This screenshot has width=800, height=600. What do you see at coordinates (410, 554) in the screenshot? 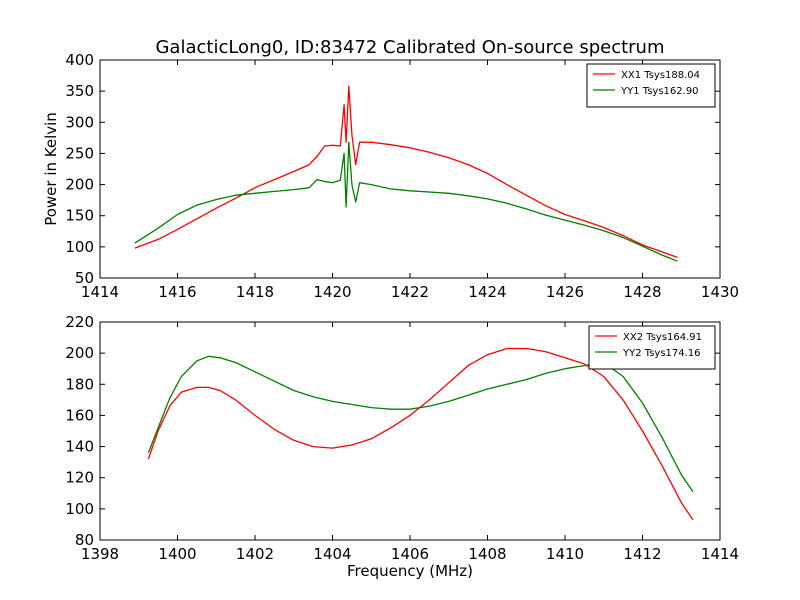
I see `x-tick-label: 1406` at bounding box center [410, 554].